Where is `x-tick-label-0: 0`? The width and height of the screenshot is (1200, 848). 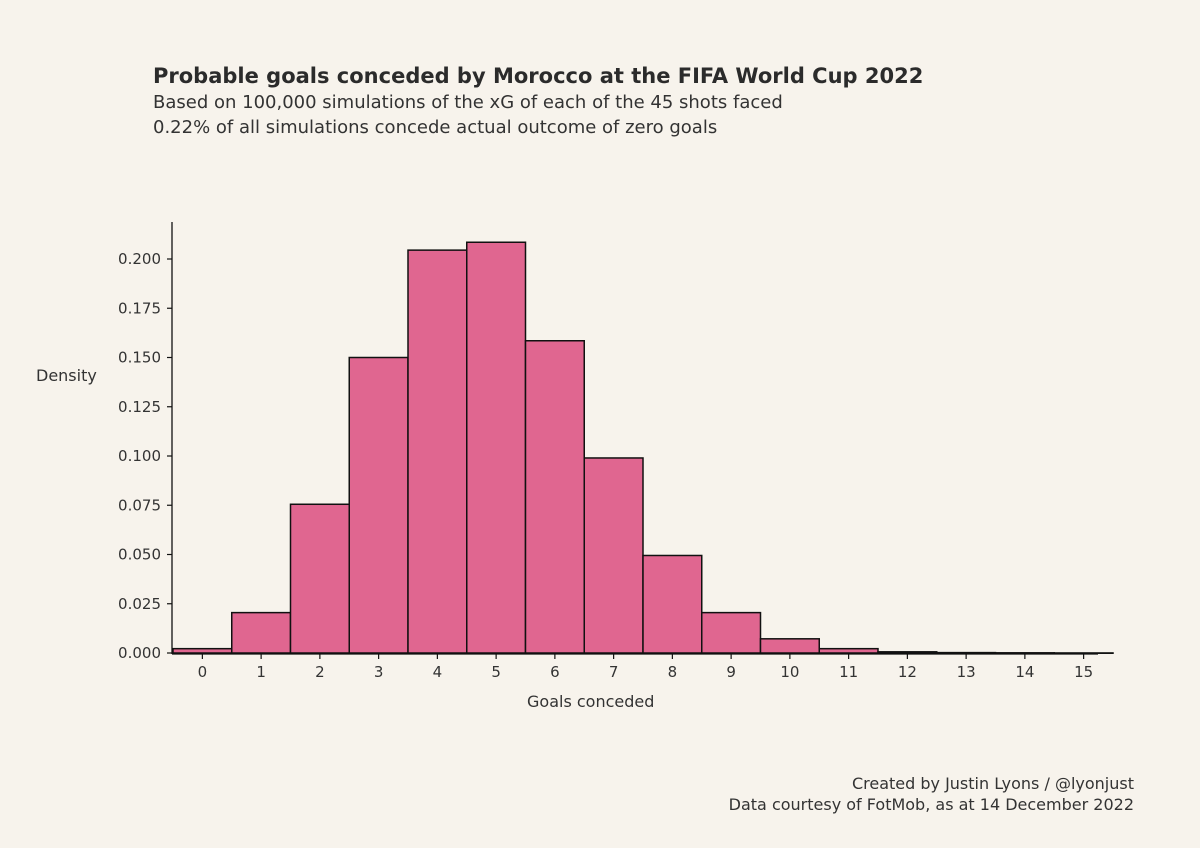 x-tick-label-0: 0 is located at coordinates (203, 672).